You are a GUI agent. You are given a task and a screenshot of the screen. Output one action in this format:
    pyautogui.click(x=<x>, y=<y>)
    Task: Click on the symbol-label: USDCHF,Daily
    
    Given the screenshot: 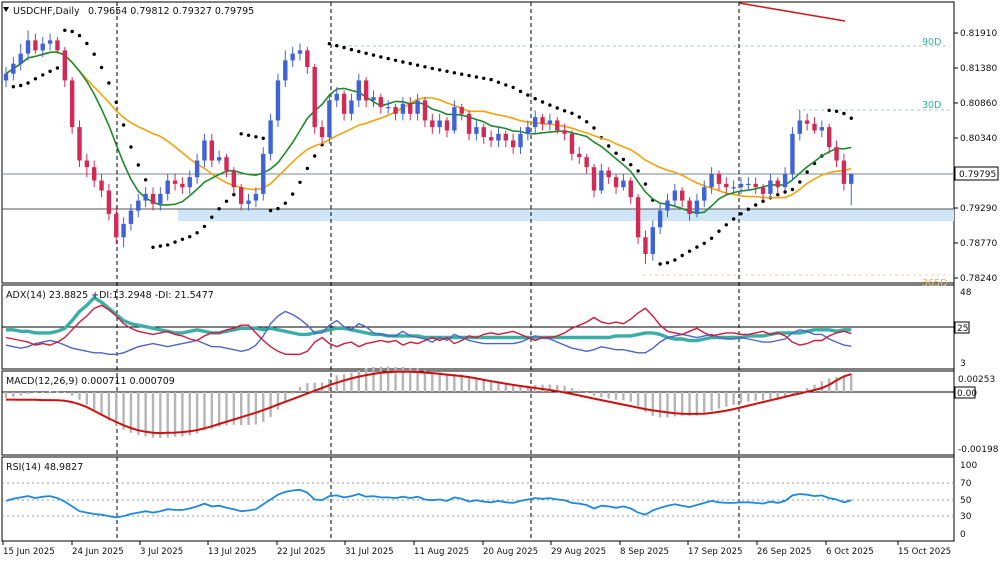 What is the action you would take?
    pyautogui.click(x=46, y=11)
    